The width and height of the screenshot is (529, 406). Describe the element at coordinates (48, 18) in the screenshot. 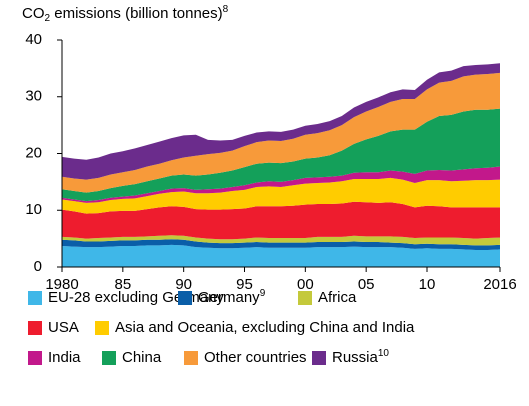

I see `label-sub: 2` at that location.